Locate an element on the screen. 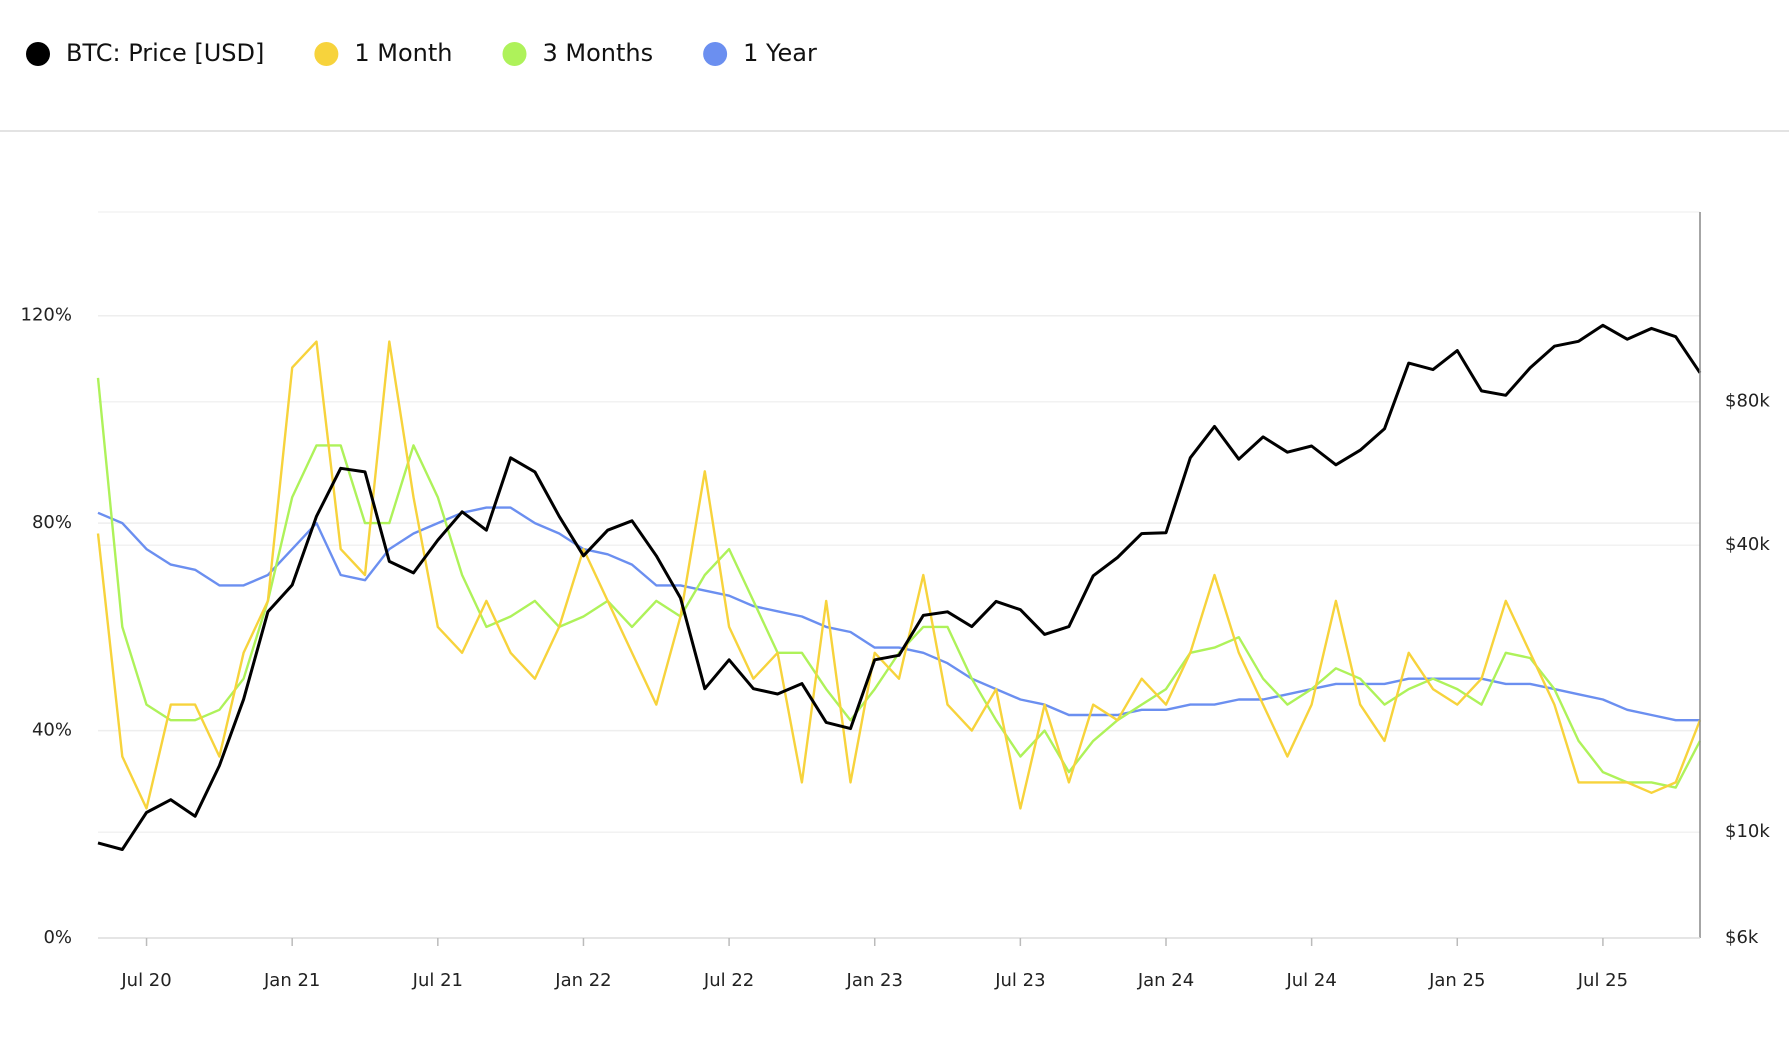  x-tick-label: Jan 24 is located at coordinates (1165, 980).